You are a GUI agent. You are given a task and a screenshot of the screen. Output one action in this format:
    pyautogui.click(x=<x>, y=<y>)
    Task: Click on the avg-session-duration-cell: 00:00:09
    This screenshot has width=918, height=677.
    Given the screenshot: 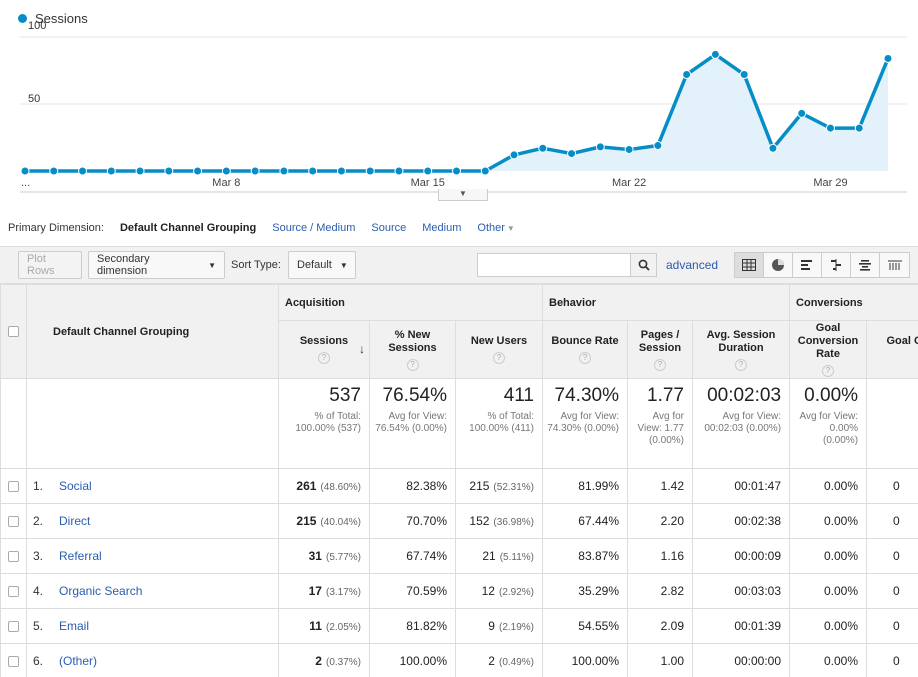 What is the action you would take?
    pyautogui.click(x=741, y=556)
    